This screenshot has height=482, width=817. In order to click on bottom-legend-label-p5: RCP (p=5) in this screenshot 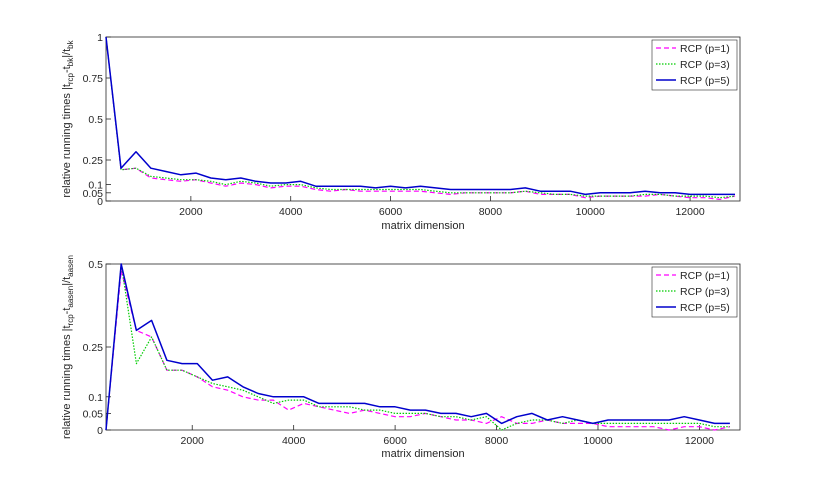, I will do `click(705, 308)`.